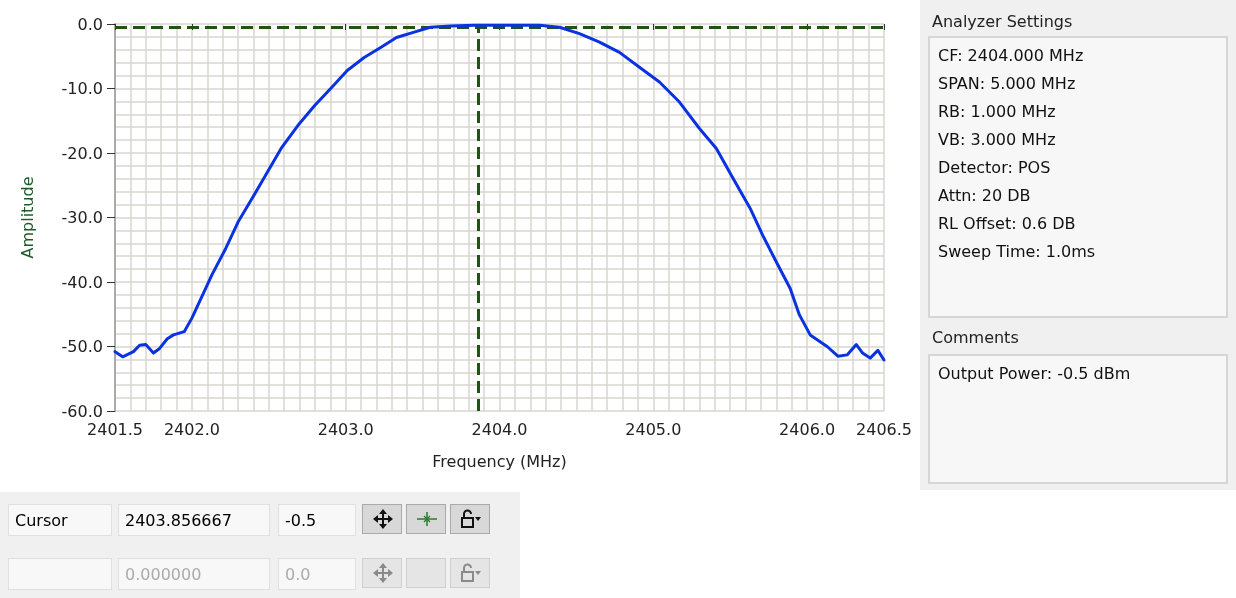 Image resolution: width=1236 pixels, height=598 pixels. What do you see at coordinates (499, 429) in the screenshot?
I see `x-tick-label: 2404.0` at bounding box center [499, 429].